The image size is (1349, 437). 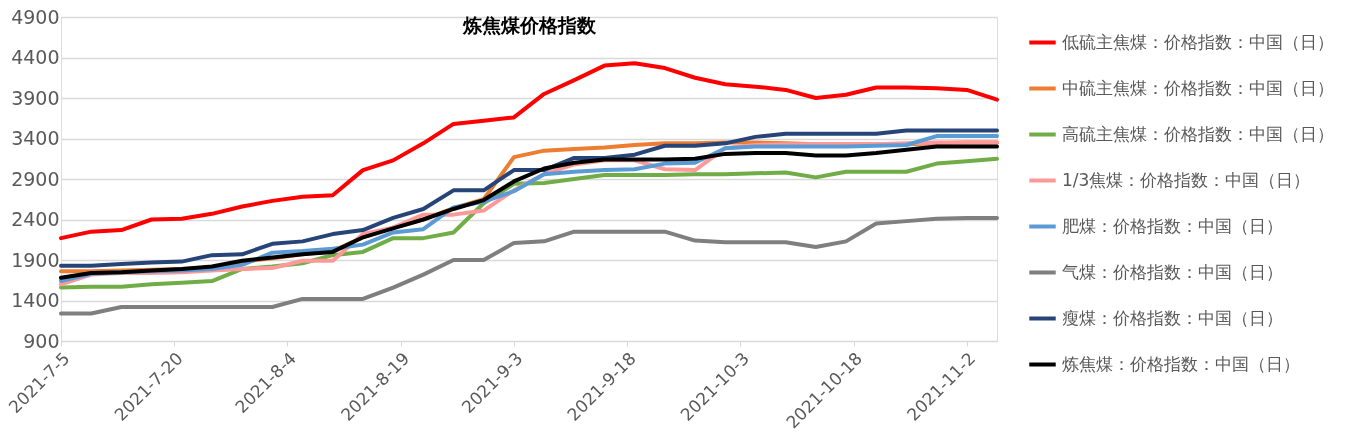 What do you see at coordinates (1198, 41) in the screenshot?
I see `legend-label: 低硫主焦煤：价格指数：中国（日）` at bounding box center [1198, 41].